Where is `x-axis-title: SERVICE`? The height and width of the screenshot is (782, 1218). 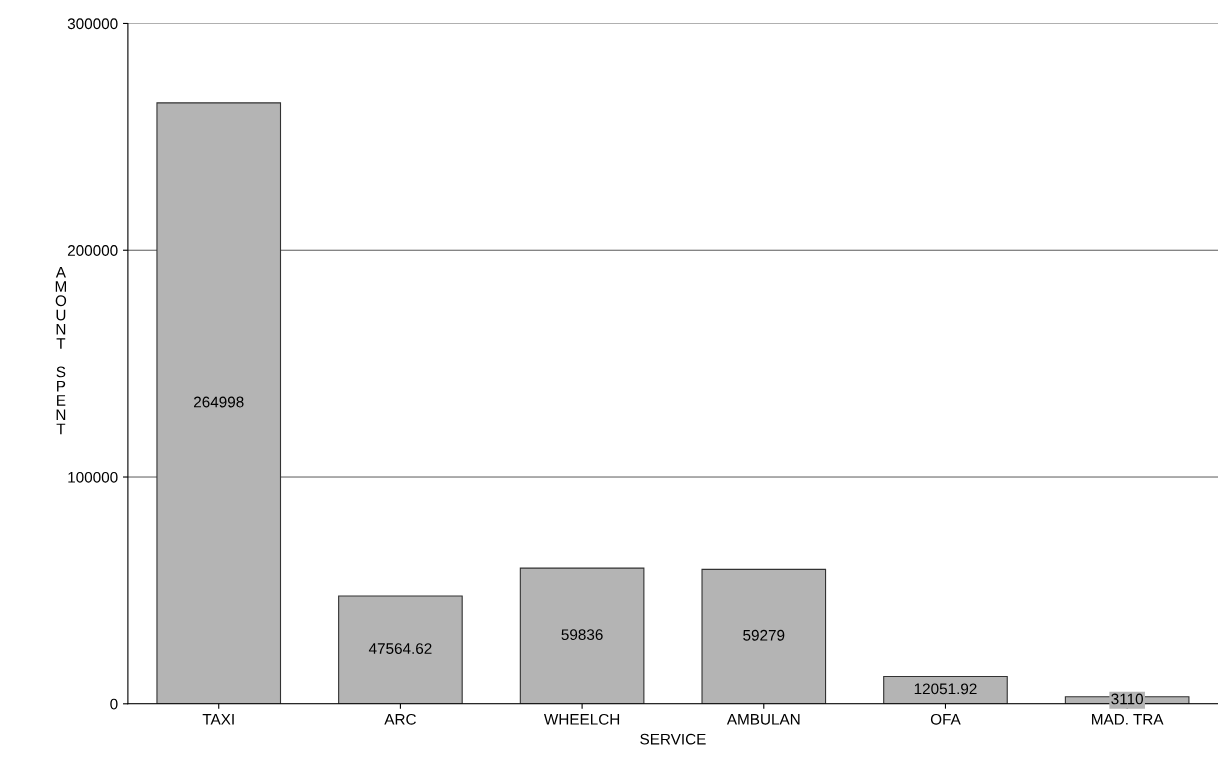 x-axis-title: SERVICE is located at coordinates (673, 739).